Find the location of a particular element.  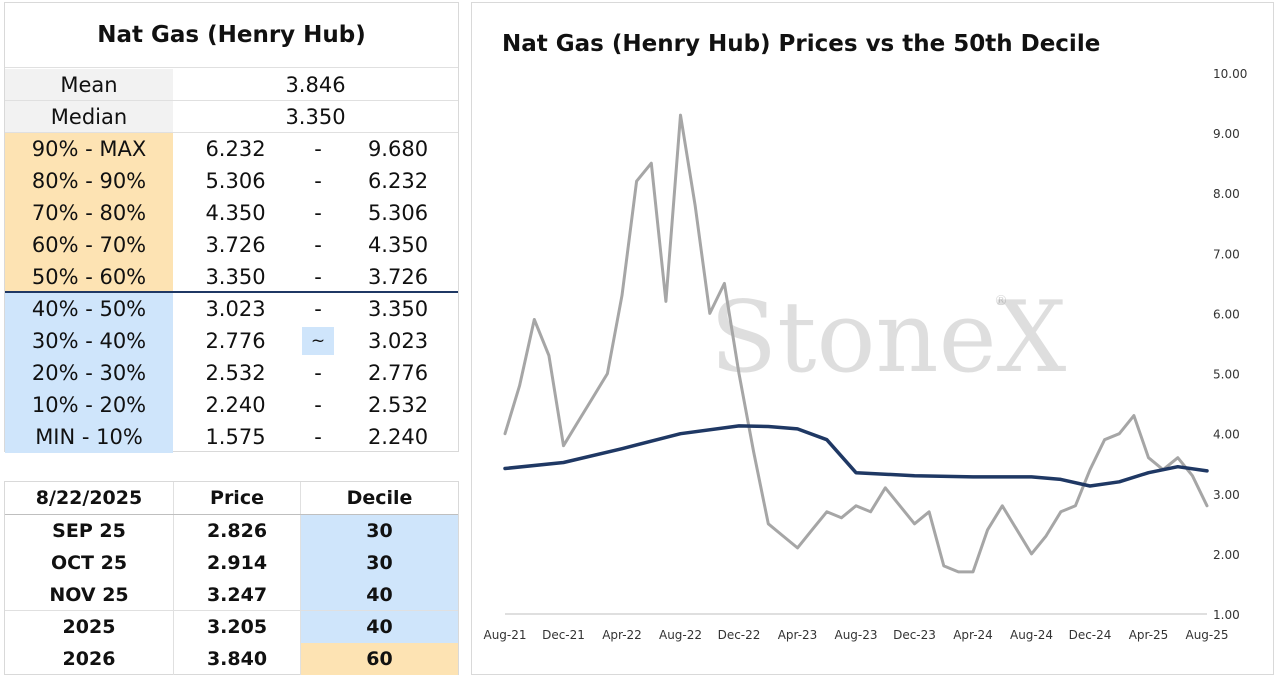

decile-row: 80% - 90% 5.306 - 6.232 is located at coordinates (231, 181).